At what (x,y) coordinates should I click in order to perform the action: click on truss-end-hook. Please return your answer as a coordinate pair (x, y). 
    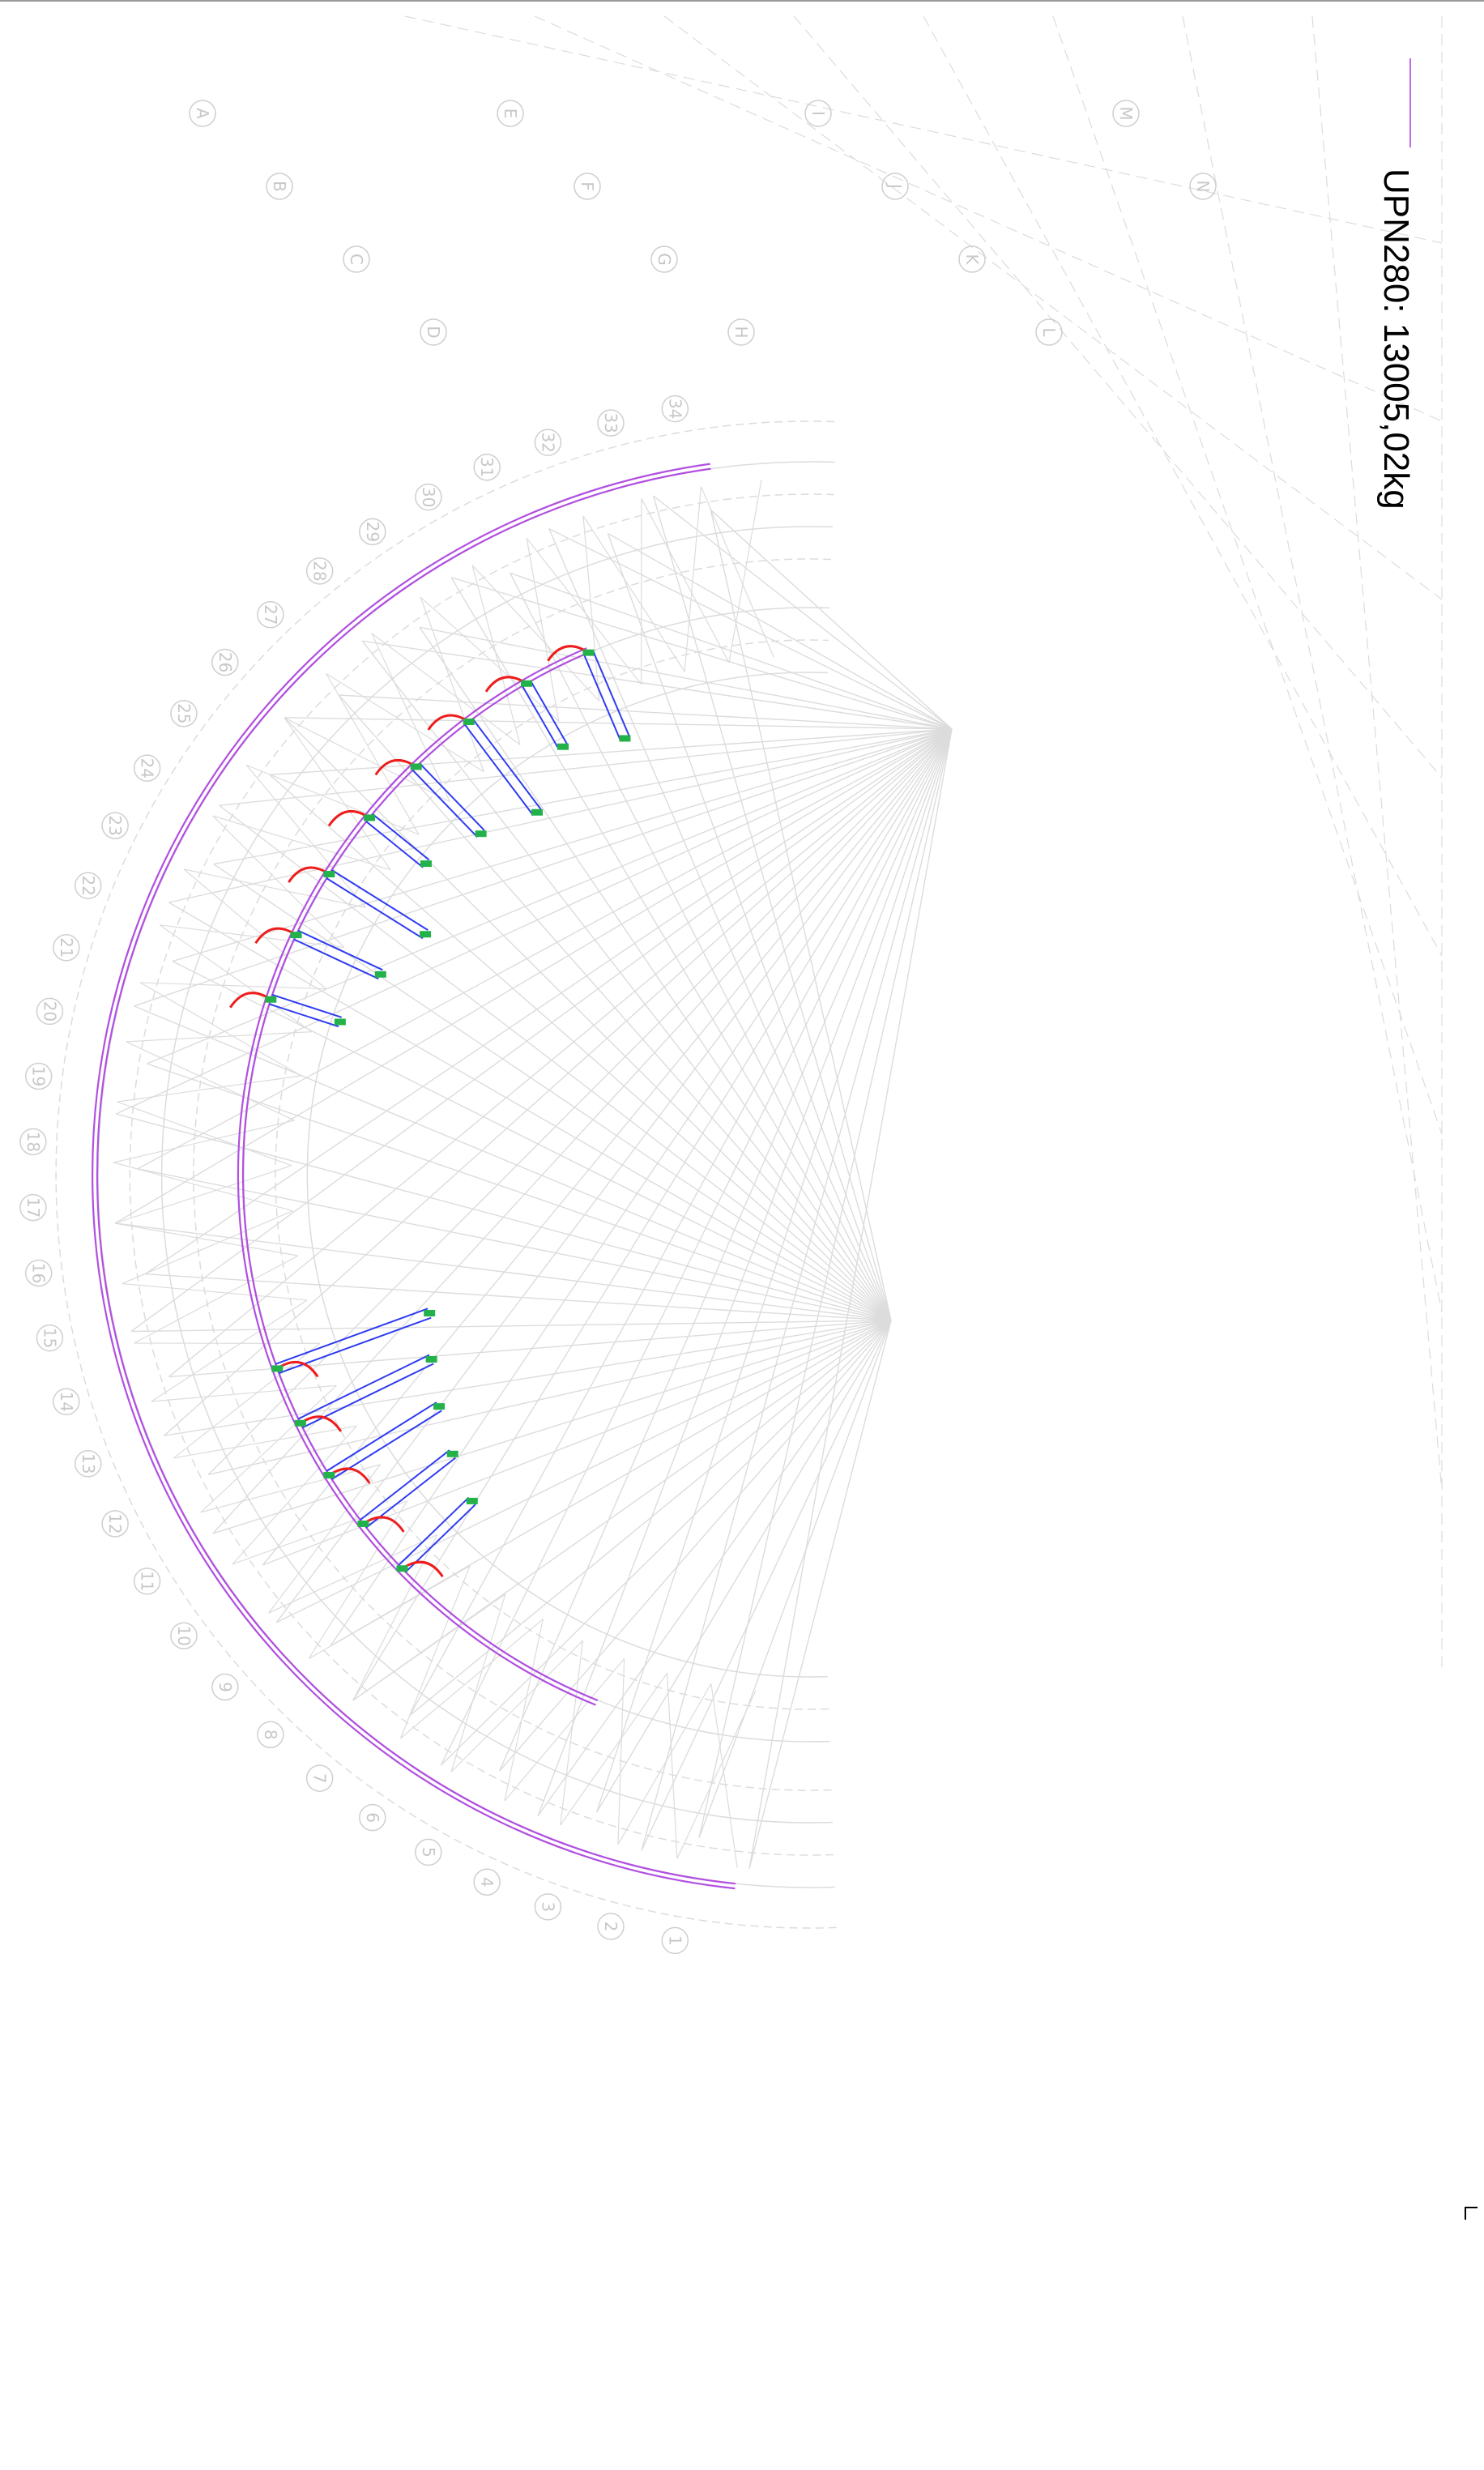
    Looking at the image, I should click on (448, 722).